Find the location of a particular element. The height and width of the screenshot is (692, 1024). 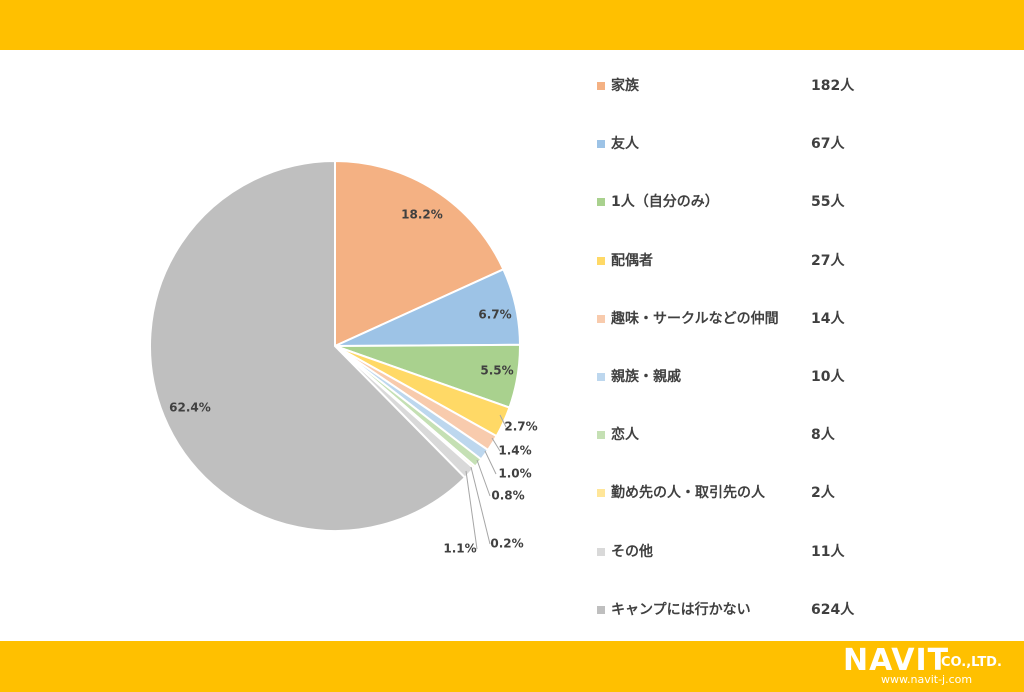

legend-count: 11人 is located at coordinates (828, 551).